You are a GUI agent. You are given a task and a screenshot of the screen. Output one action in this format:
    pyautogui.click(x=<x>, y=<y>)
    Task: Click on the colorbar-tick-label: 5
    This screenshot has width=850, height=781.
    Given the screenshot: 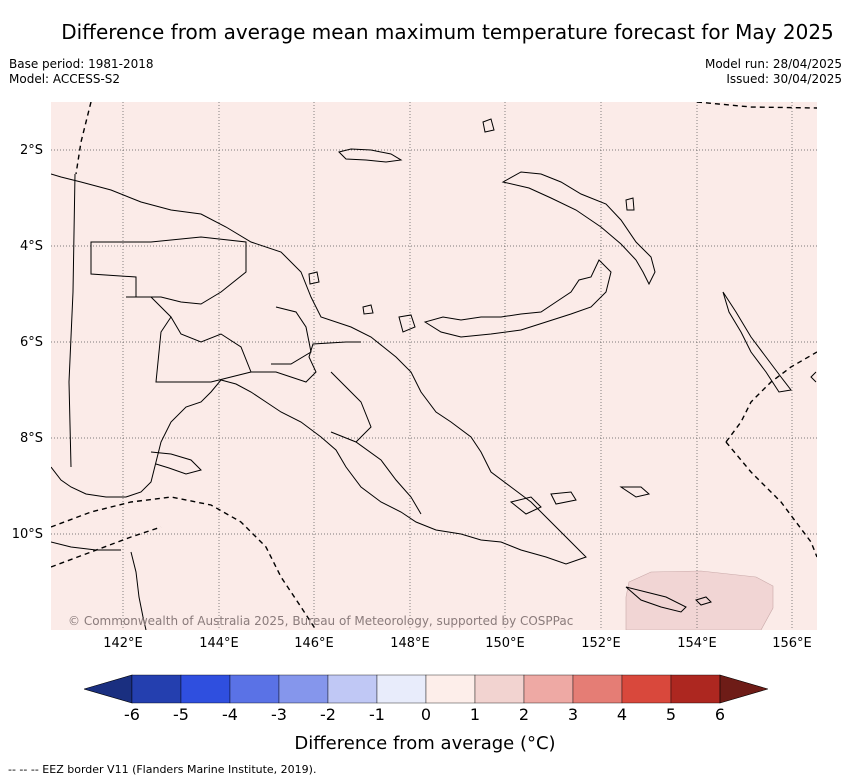 What is the action you would take?
    pyautogui.click(x=671, y=714)
    